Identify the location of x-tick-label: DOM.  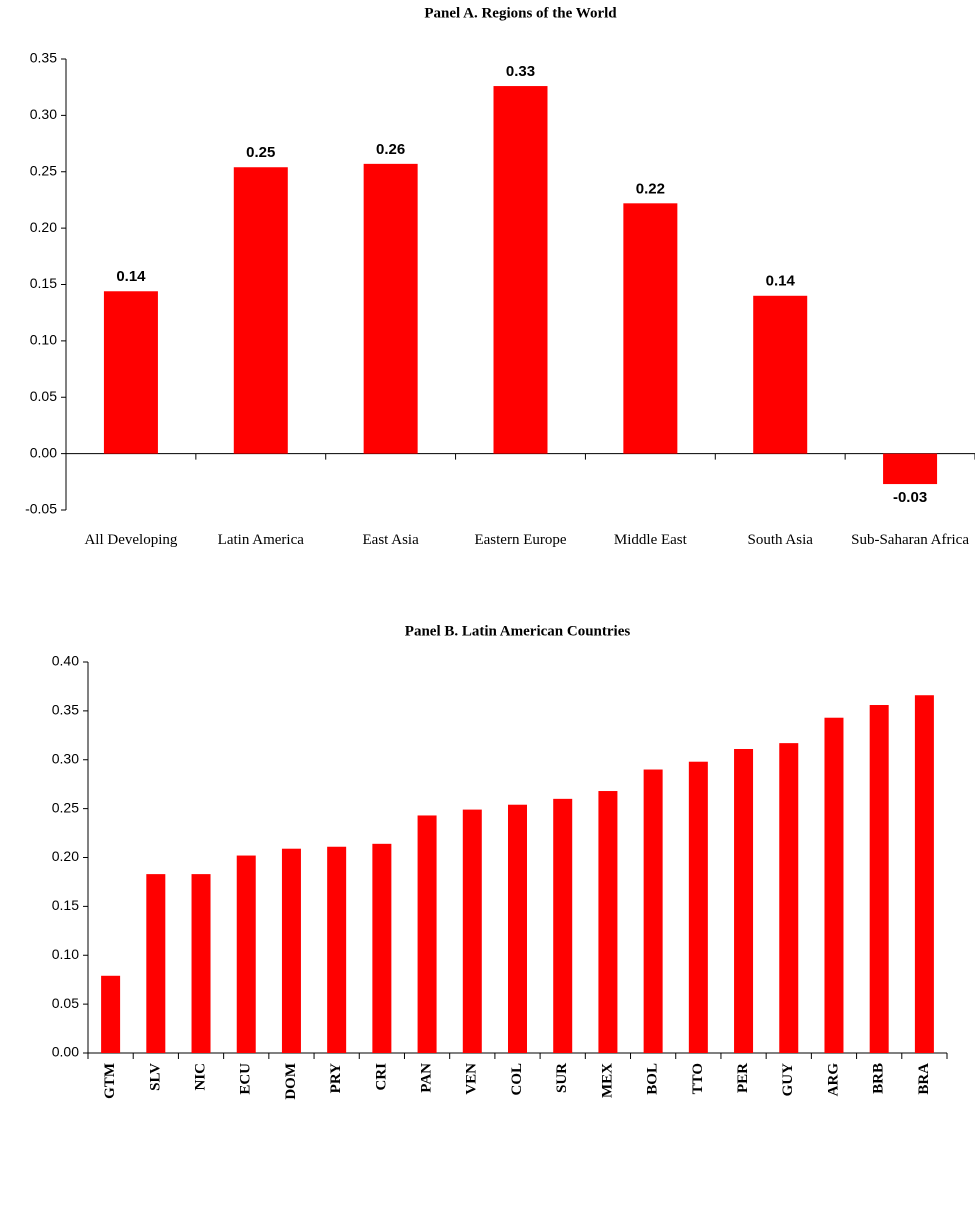
(291, 1081).